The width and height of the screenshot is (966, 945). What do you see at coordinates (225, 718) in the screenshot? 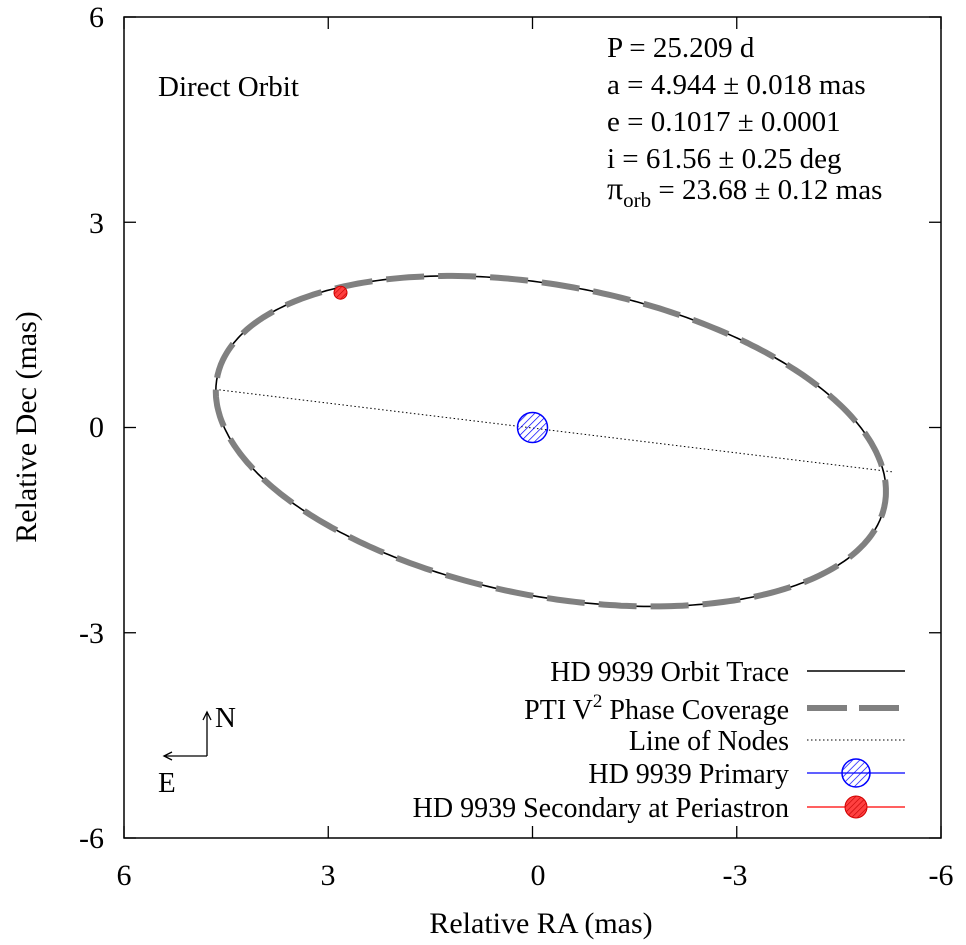
I see `compass-north-label: N` at bounding box center [225, 718].